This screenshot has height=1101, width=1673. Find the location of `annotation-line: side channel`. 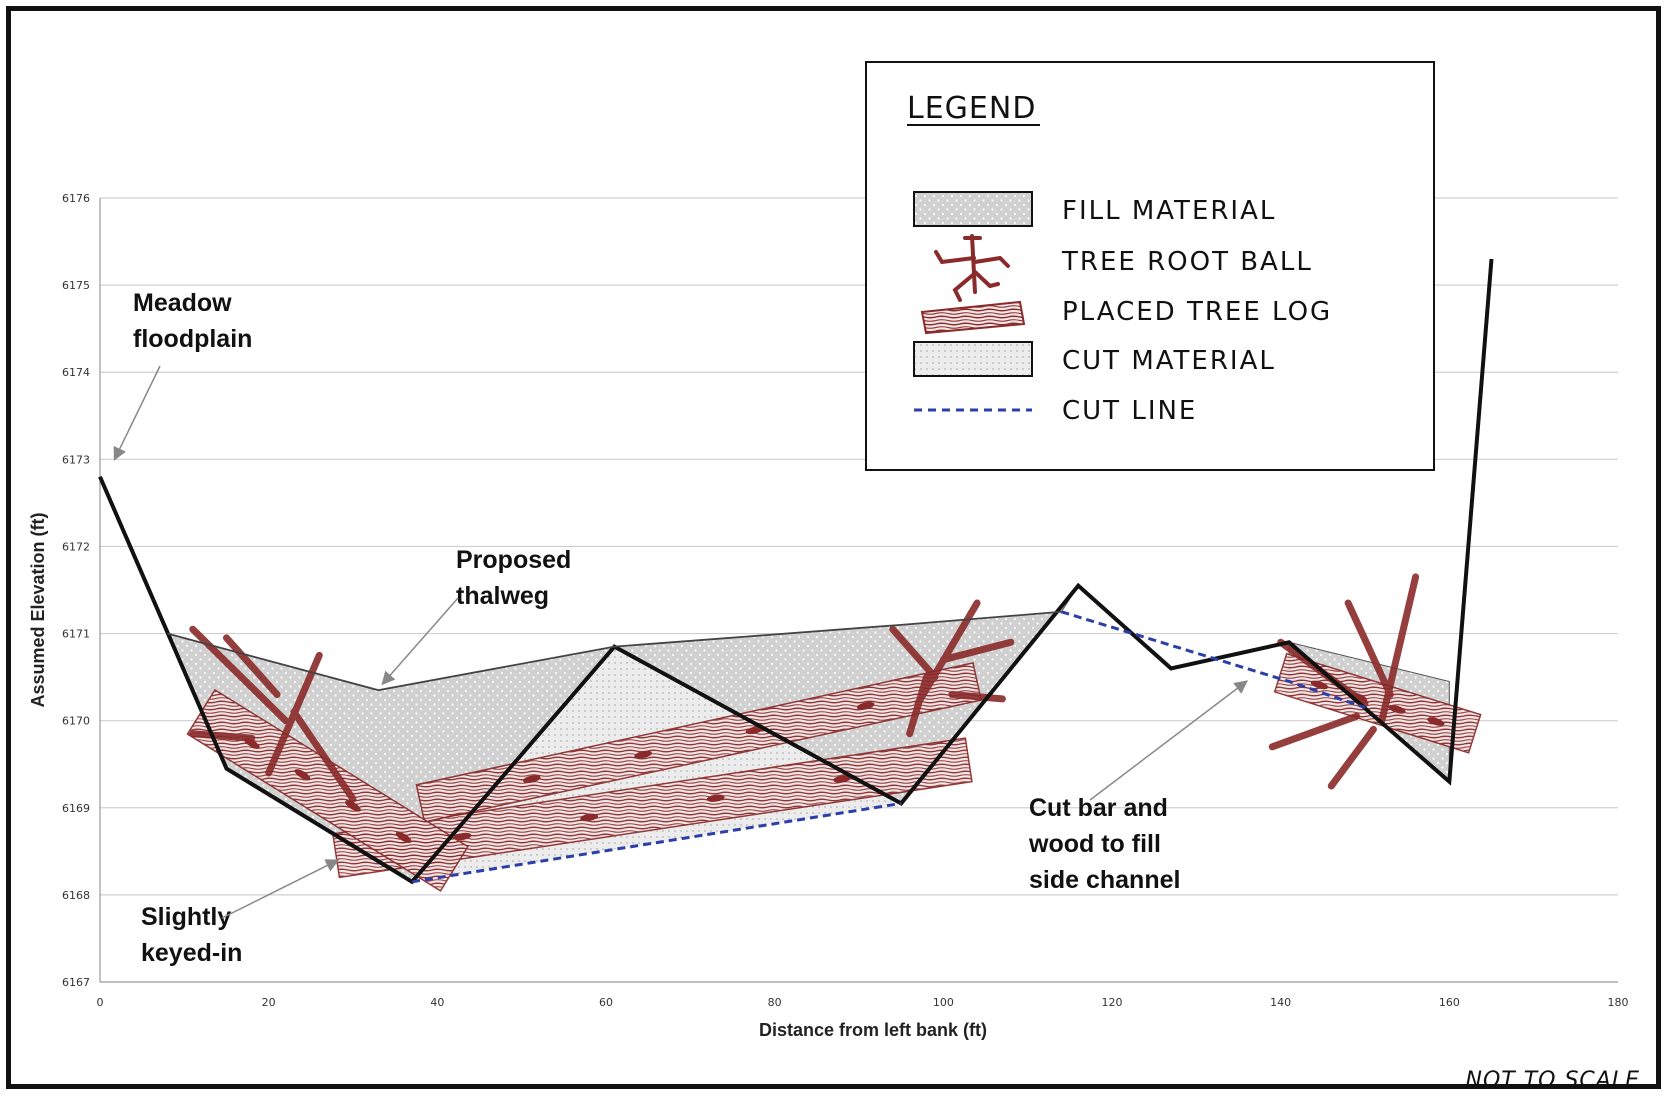

annotation-line: side channel is located at coordinates (1104, 880).